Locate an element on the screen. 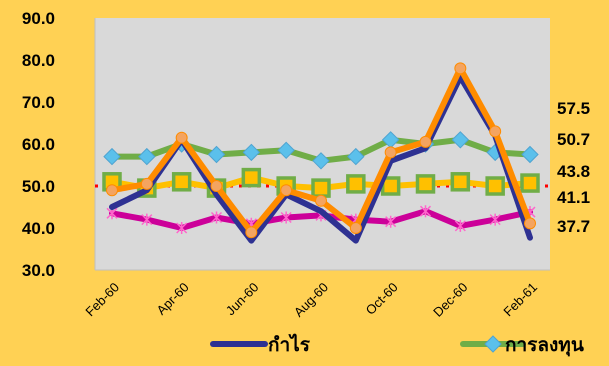 This screenshot has height=366, width=609. y-tick-label: 40.0 is located at coordinates (38, 228).